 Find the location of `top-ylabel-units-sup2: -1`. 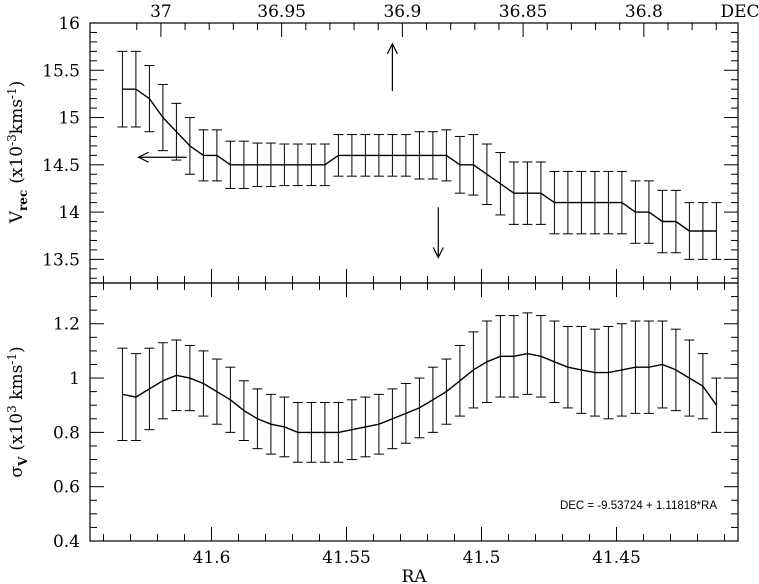

top-ylabel-units-sup2: -1 is located at coordinates (12, 93).